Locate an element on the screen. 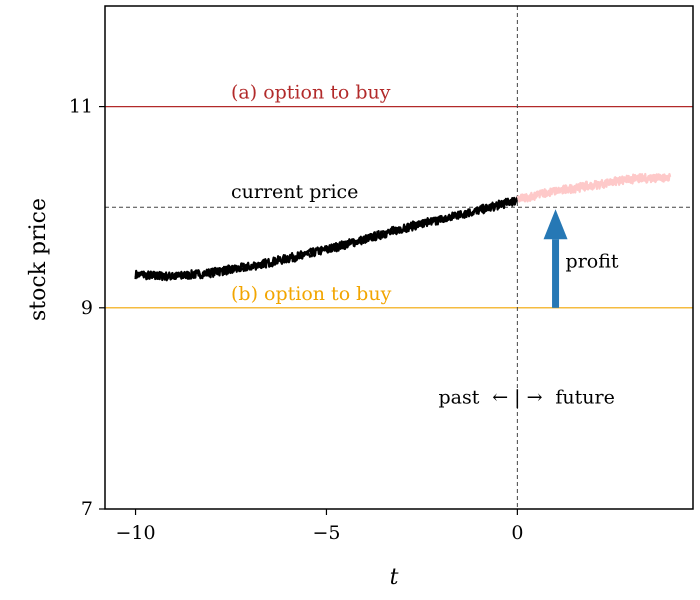 This screenshot has width=700, height=600. profit-arrow-shaft is located at coordinates (556, 273).